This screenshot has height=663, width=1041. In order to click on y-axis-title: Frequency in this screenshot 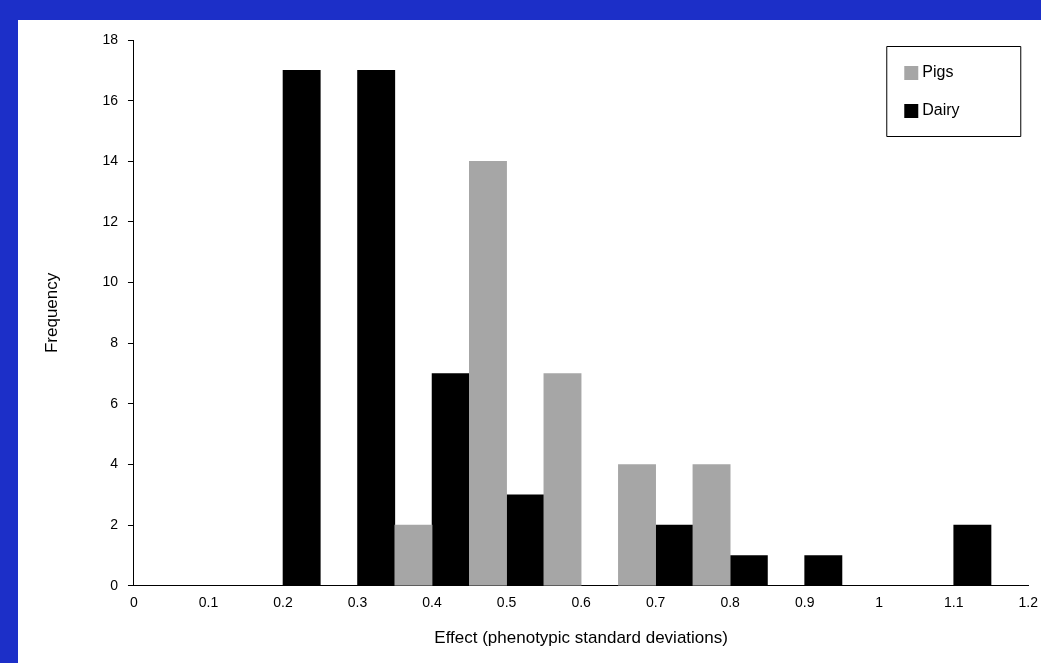, I will do `click(51, 313)`.